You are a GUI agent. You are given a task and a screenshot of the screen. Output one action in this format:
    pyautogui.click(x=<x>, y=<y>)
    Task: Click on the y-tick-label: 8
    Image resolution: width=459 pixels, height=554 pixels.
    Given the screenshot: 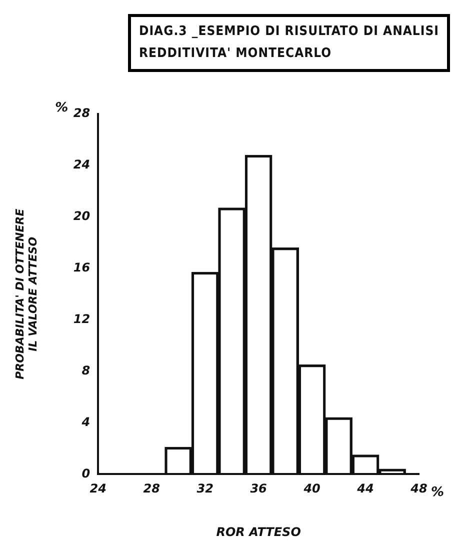 What is the action you would take?
    pyautogui.click(x=86, y=370)
    